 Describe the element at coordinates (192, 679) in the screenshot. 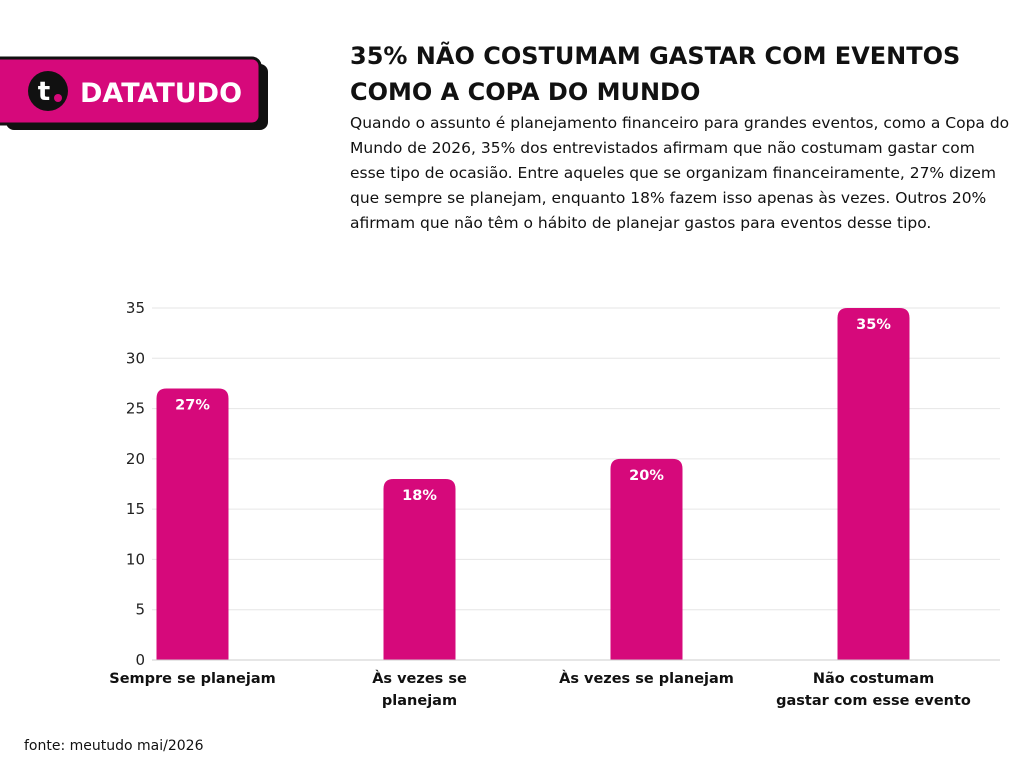

I see `x-tick-label: Sempre se planejam` at that location.